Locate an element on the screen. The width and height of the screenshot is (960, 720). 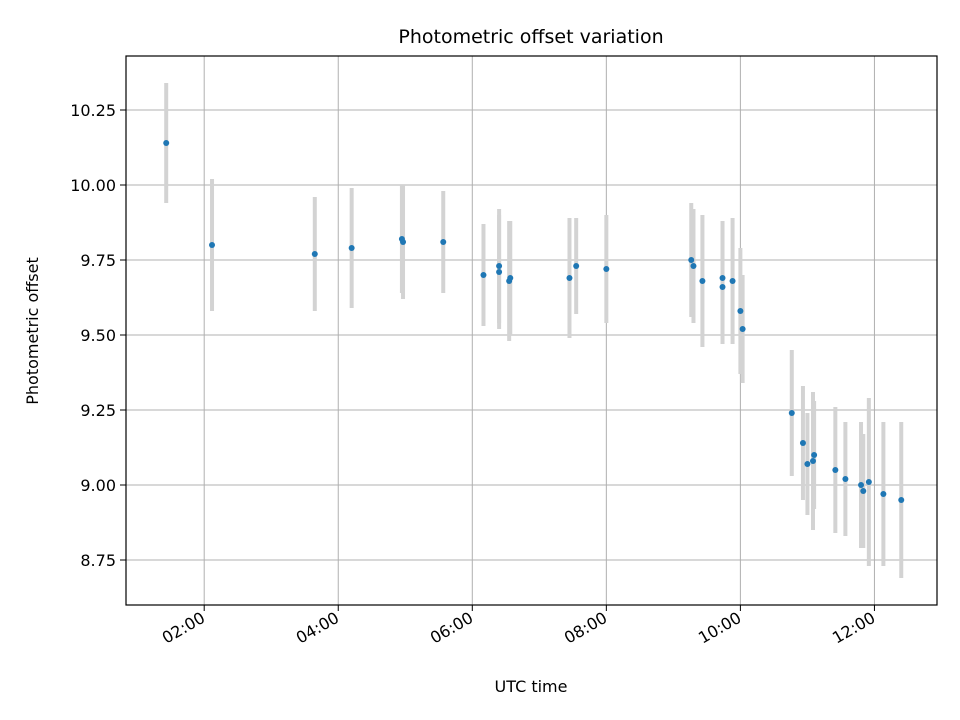
y-tick-label: 9.75 is located at coordinates (98, 260).